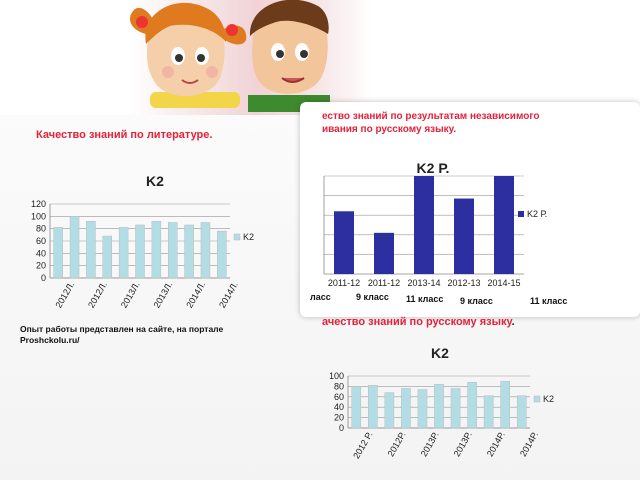 Image resolution: width=640 pixels, height=480 pixels. I want to click on note-line-2: Proshckolu.ru/, so click(50, 340).